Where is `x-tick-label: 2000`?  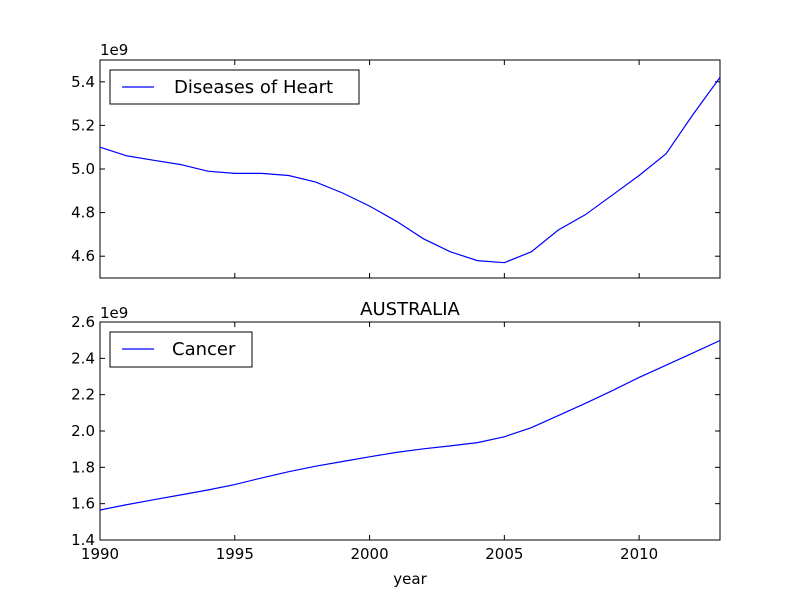 x-tick-label: 2000 is located at coordinates (369, 554).